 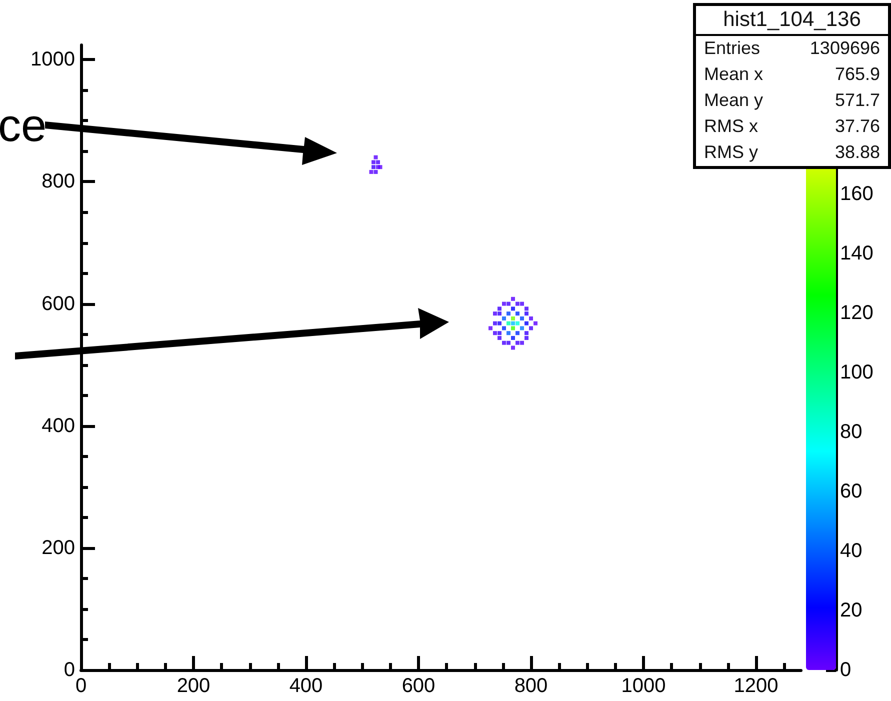 What do you see at coordinates (69, 670) in the screenshot?
I see `y-tick-label: 0` at bounding box center [69, 670].